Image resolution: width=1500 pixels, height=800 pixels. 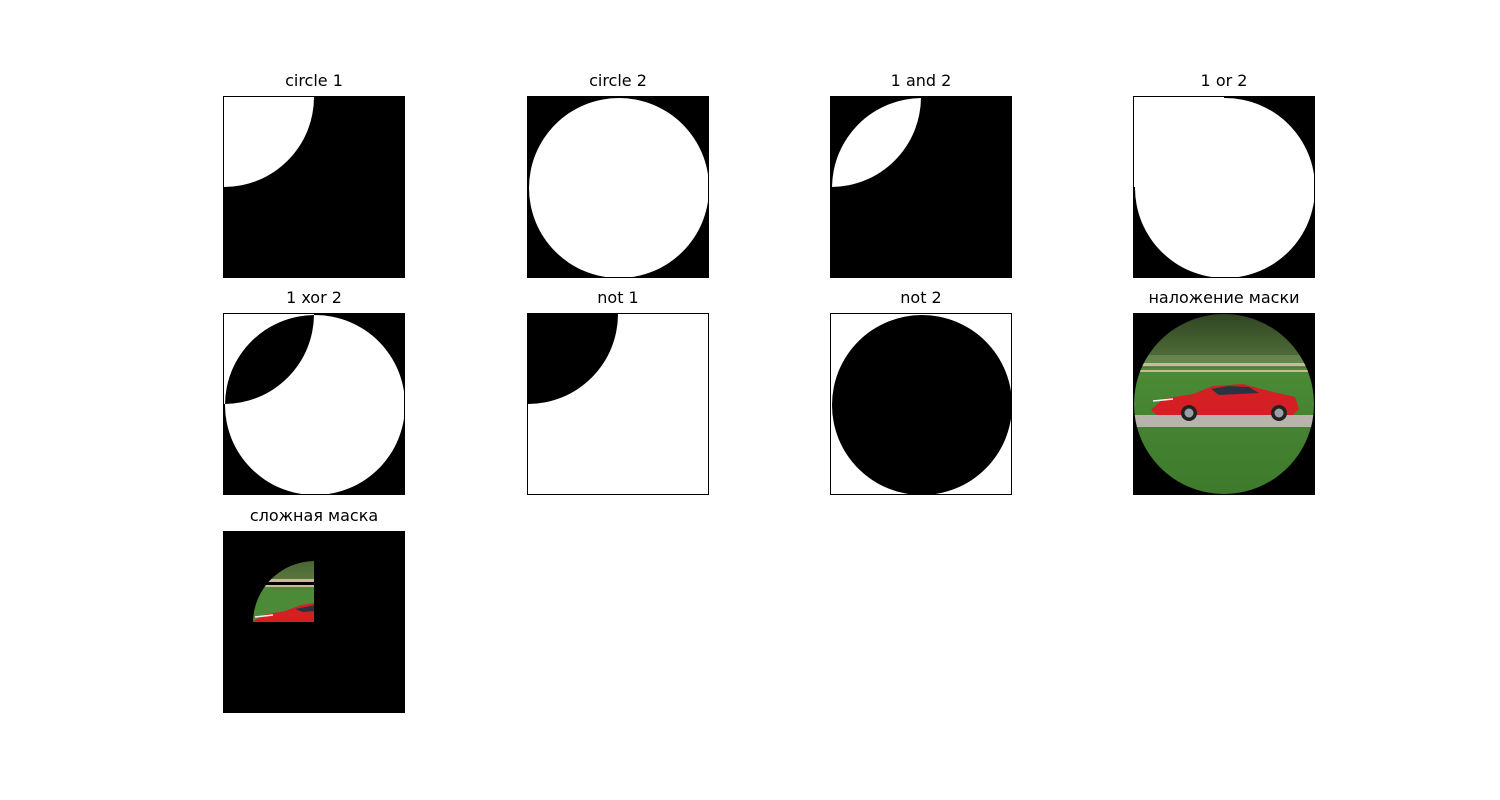 I want to click on panel-title: not 1, so click(x=618, y=297).